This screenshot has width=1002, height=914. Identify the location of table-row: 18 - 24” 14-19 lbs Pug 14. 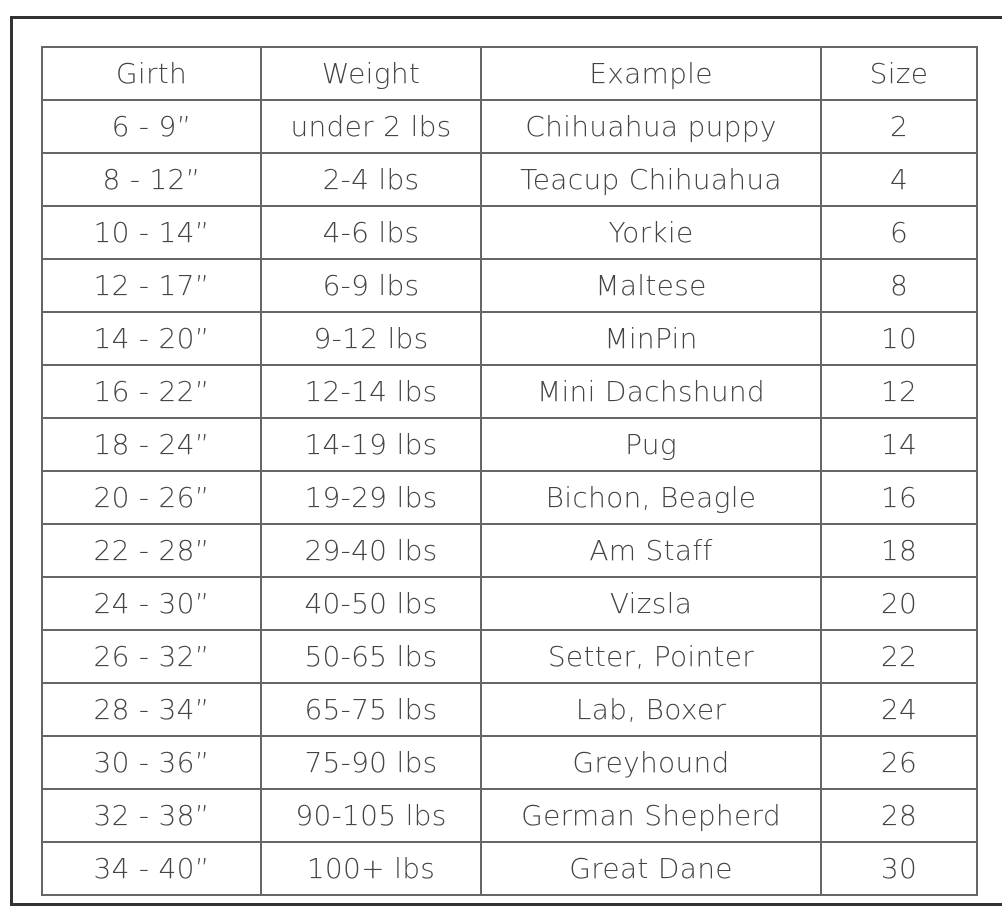
(509, 444).